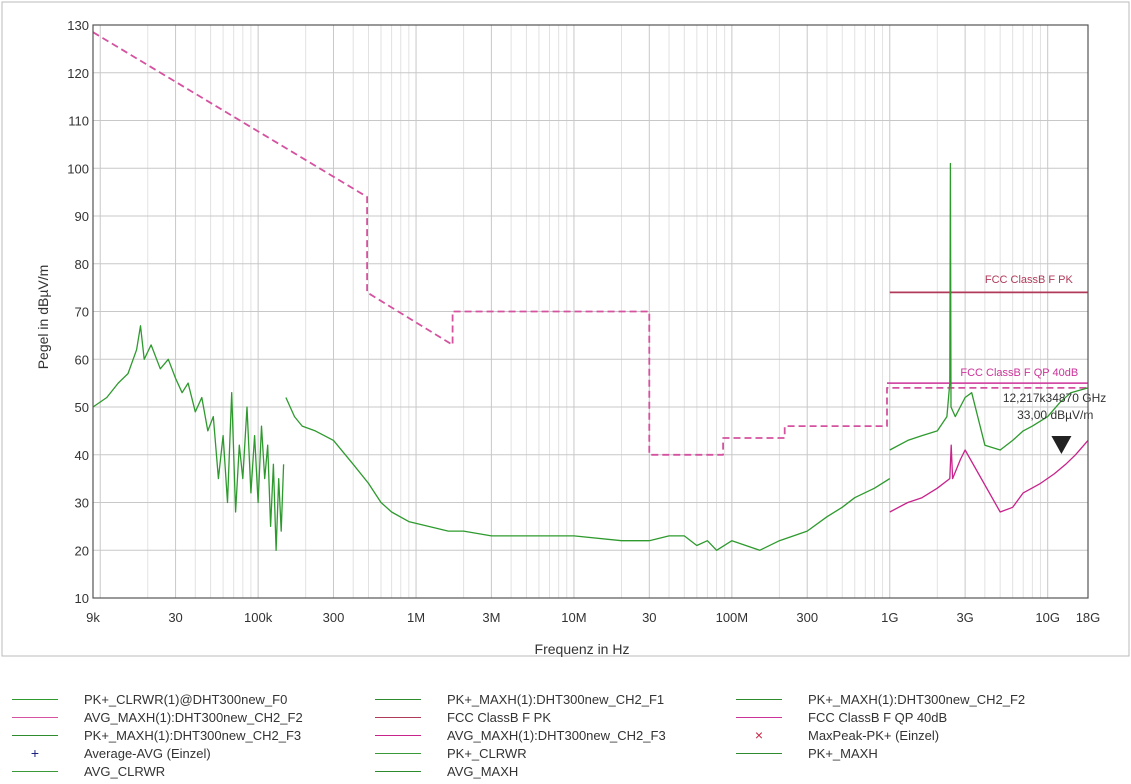 Image resolution: width=1131 pixels, height=784 pixels. I want to click on legend-label: FCC ClassB F PK, so click(499, 717).